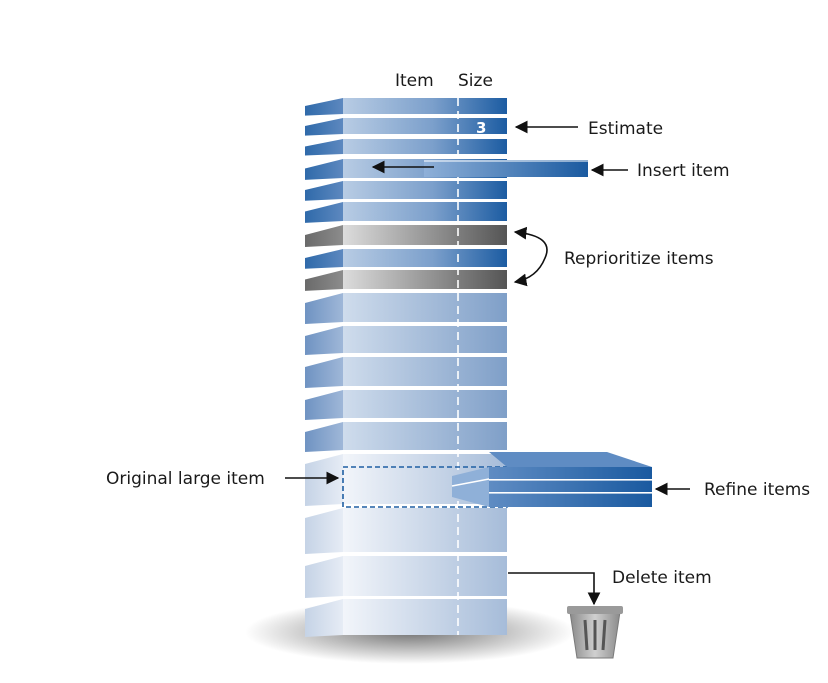 This screenshot has width=828, height=683. Describe the element at coordinates (551, 479) in the screenshot. I see `refined-items` at that location.